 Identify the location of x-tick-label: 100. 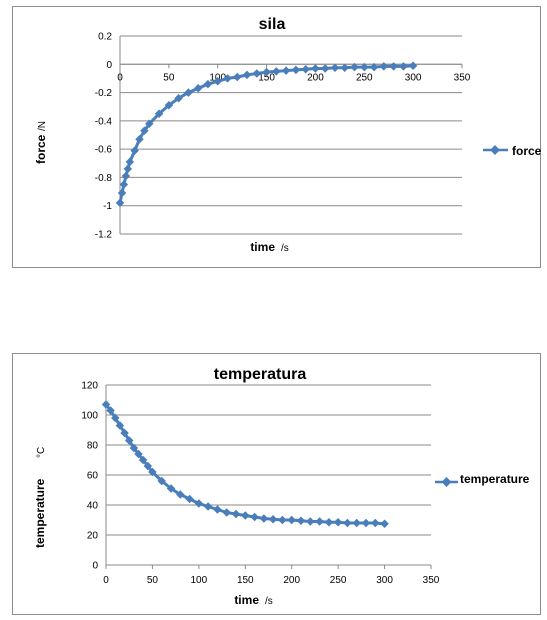
(199, 580).